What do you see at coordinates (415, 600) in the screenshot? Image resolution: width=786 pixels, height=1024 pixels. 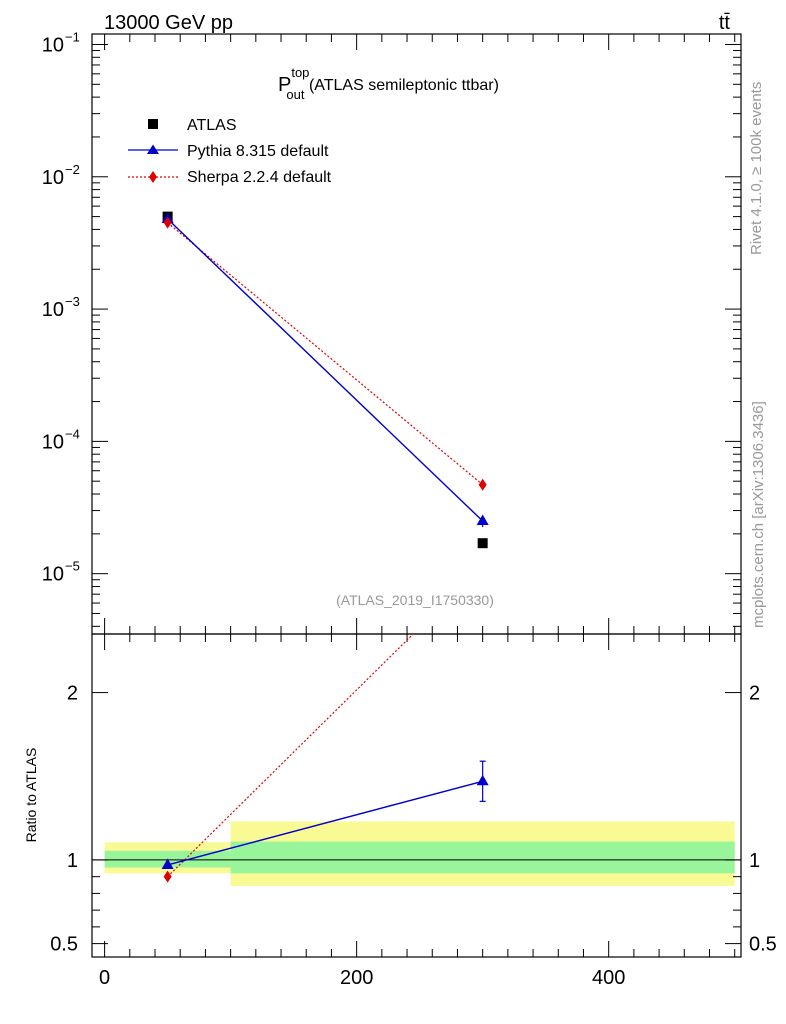 I see `analysis-id: (ATLAS_2019_I1750330)` at bounding box center [415, 600].